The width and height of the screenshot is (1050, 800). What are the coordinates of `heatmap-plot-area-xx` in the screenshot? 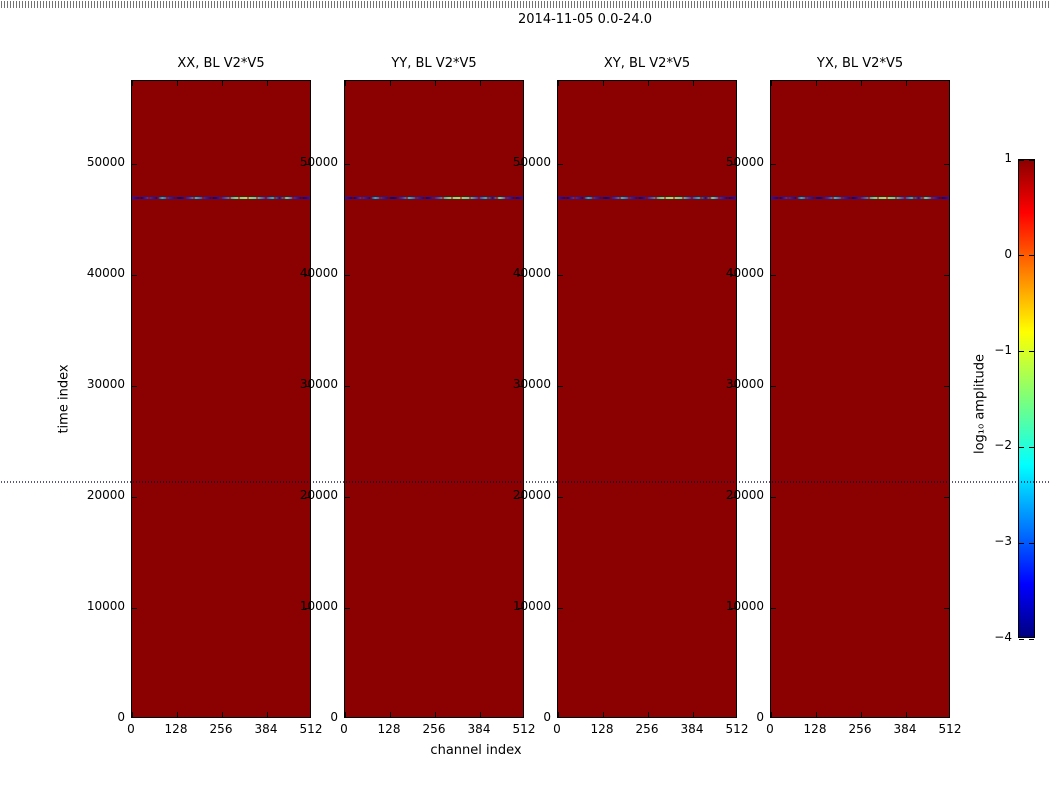 It's located at (221, 399).